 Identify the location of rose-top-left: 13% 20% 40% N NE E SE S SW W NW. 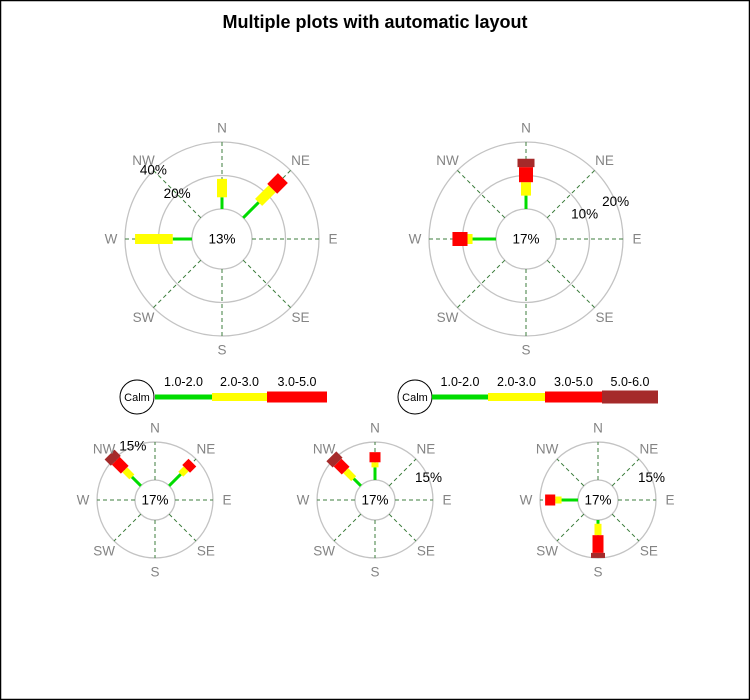
(221, 239).